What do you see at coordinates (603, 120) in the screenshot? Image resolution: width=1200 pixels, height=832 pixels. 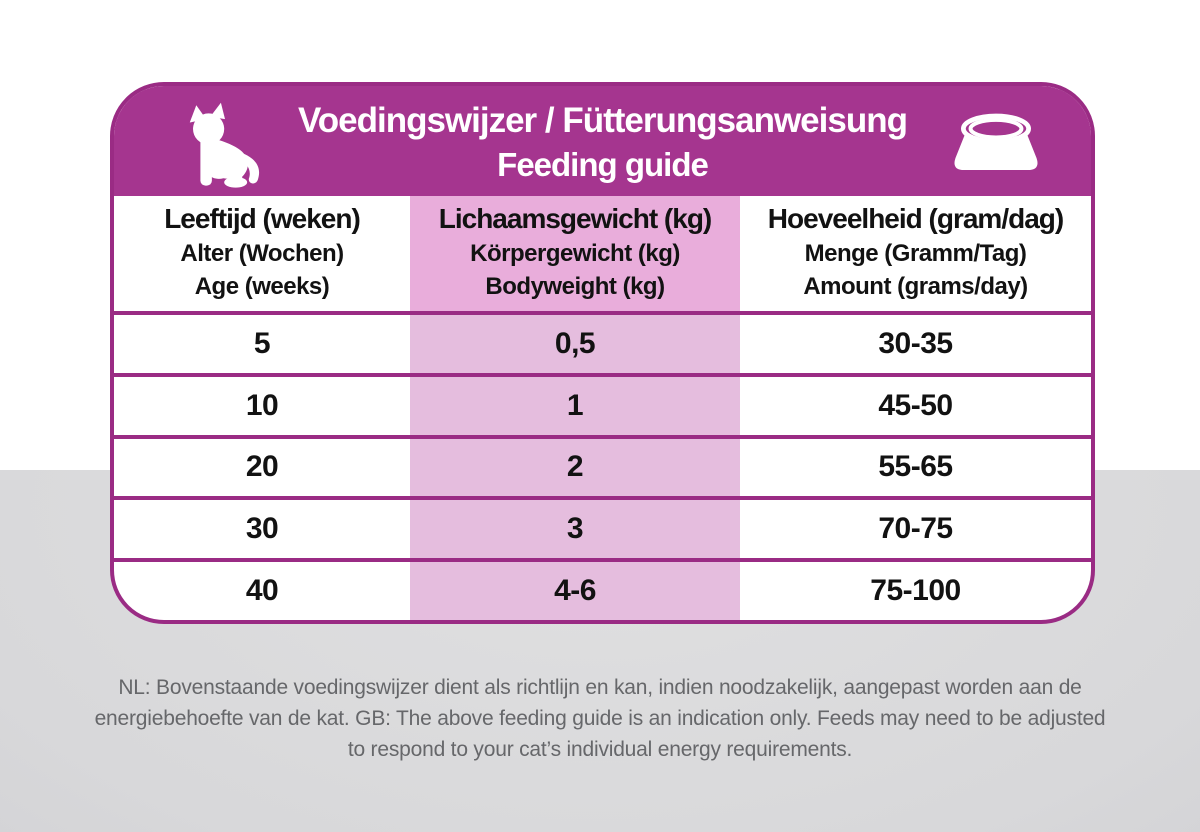 I see `card-title: Voedingswijzer / Fütterungsanweisung` at bounding box center [603, 120].